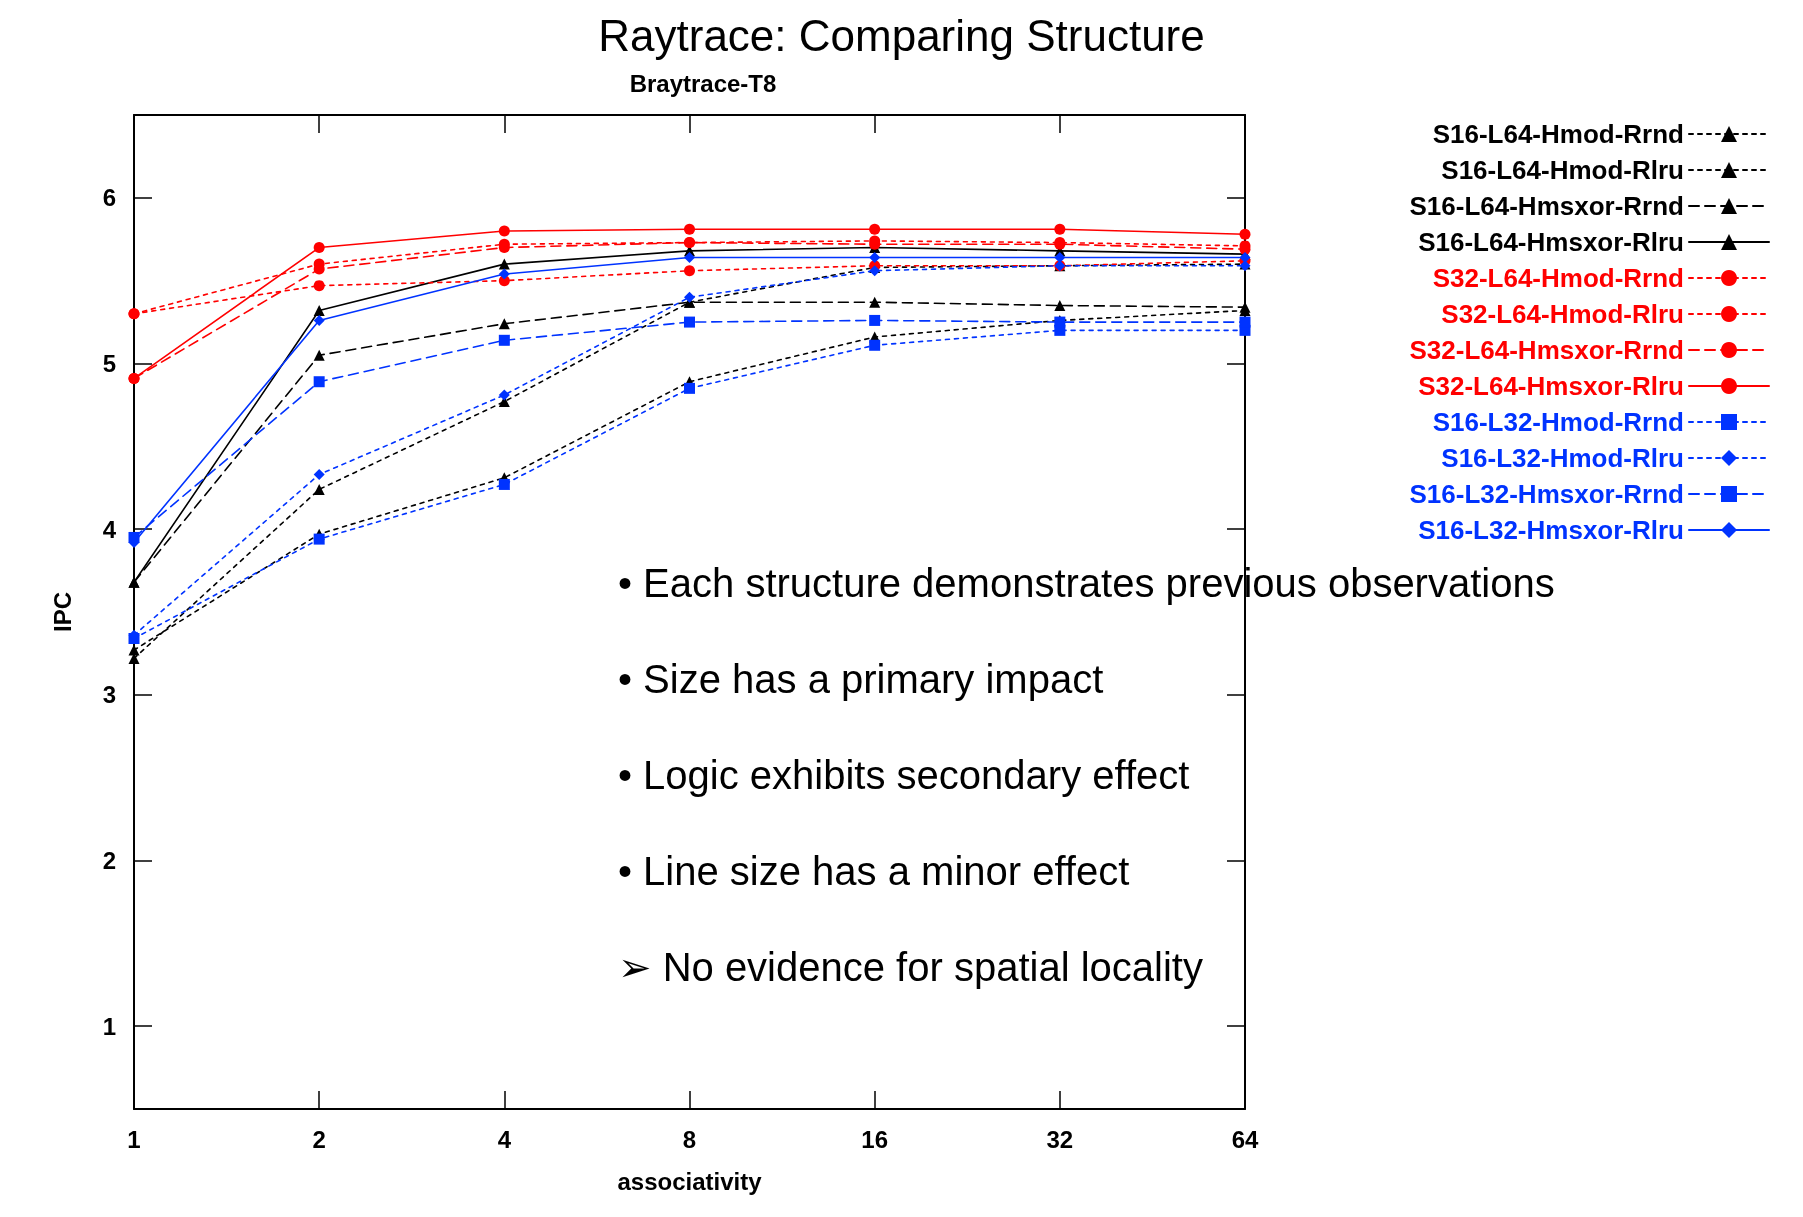 Image resolution: width=1803 pixels, height=1217 pixels. Describe the element at coordinates (910, 967) in the screenshot. I see `annotation: ➢ No evidence for spatial locality` at that location.